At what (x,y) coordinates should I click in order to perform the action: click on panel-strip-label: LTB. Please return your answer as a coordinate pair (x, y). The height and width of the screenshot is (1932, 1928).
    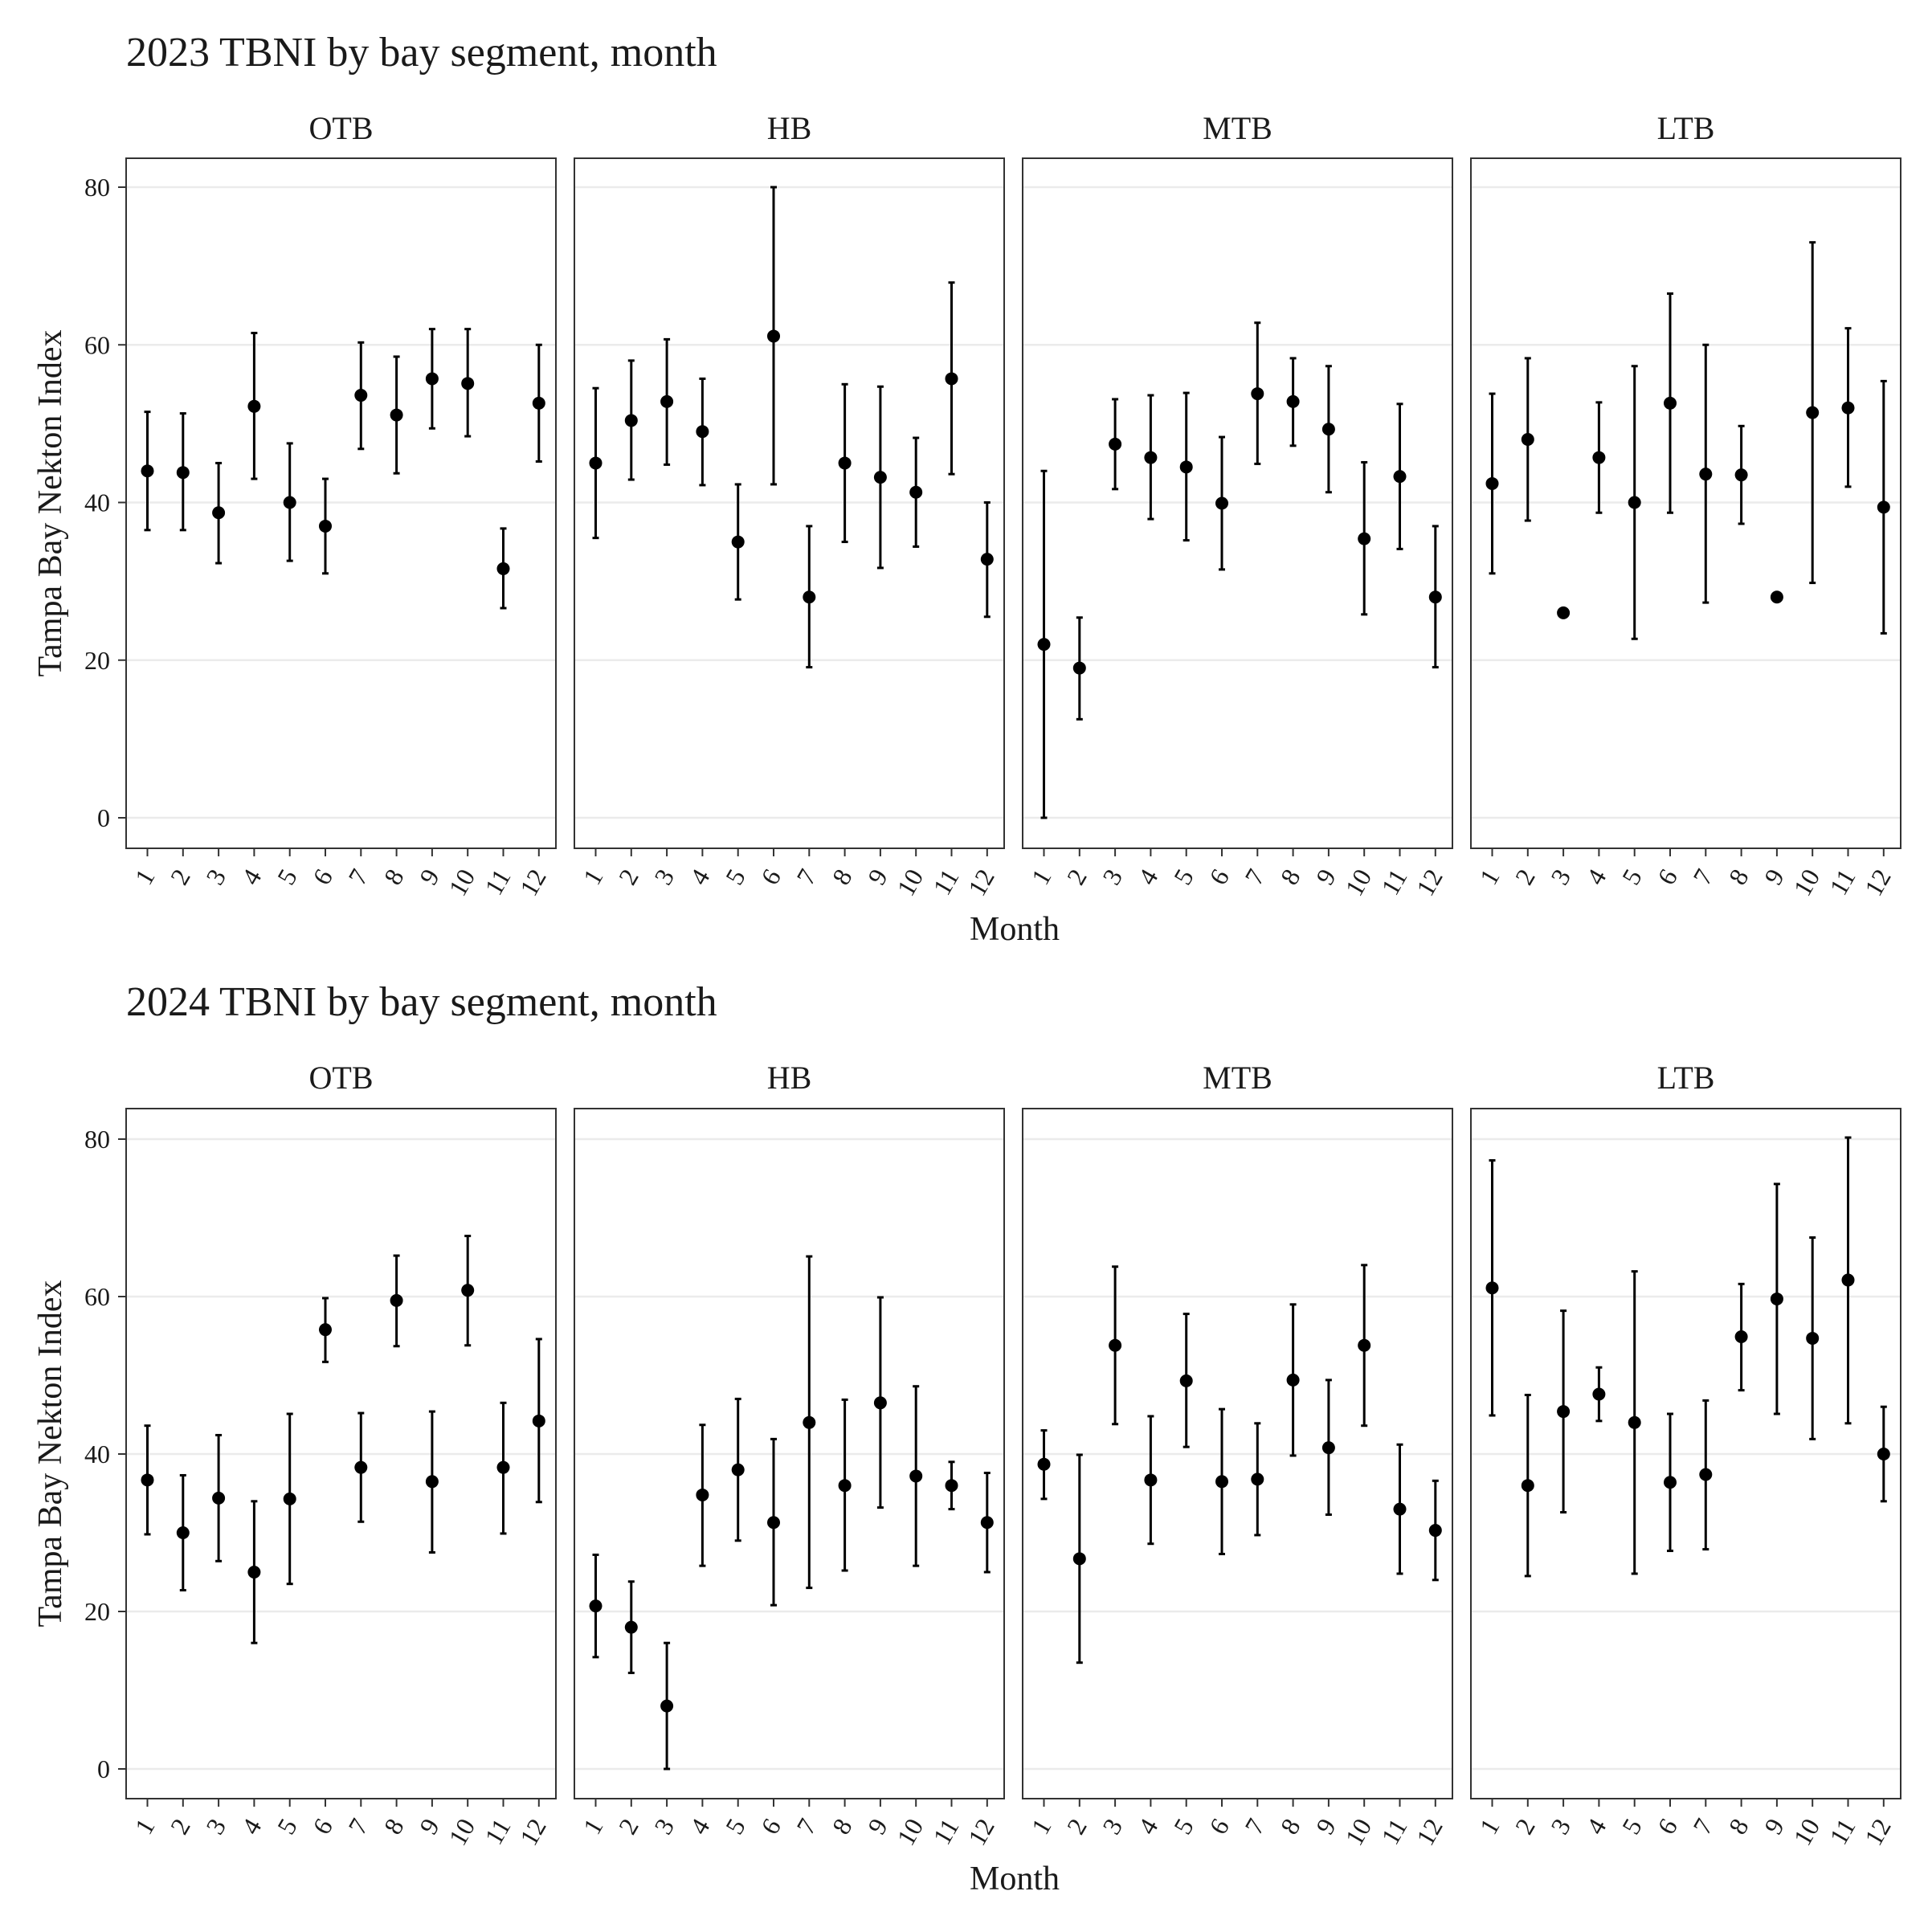
    Looking at the image, I should click on (1686, 1078).